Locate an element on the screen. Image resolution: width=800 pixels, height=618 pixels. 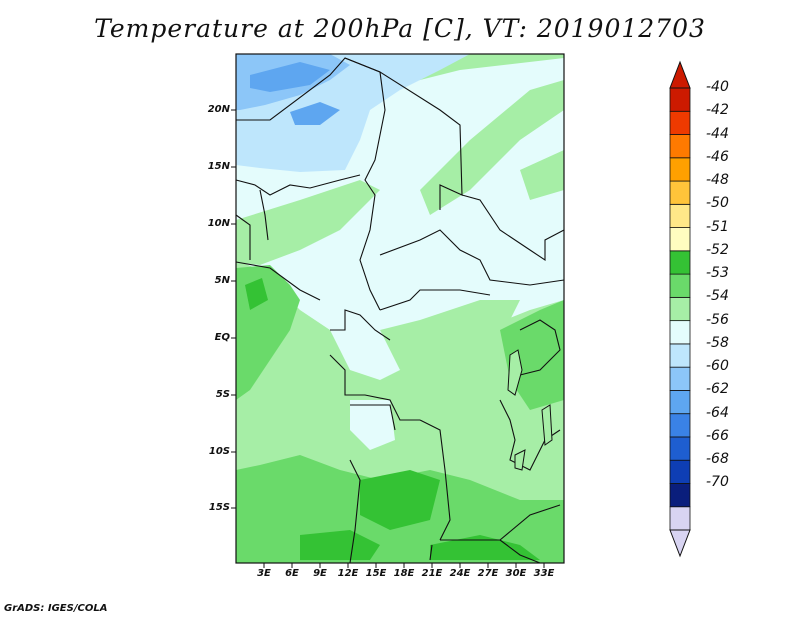
lon-label-18e: 18E is located at coordinates (404, 573).